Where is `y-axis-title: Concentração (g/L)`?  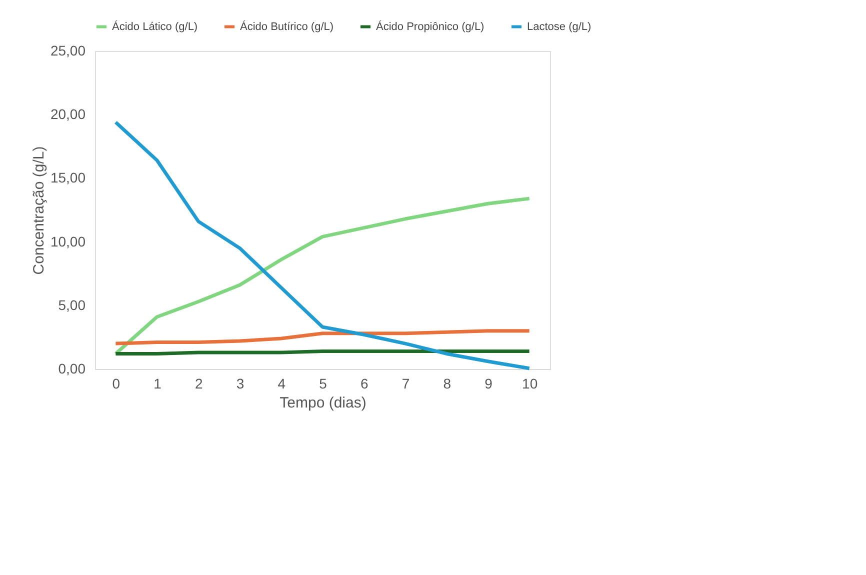
y-axis-title: Concentração (g/L) is located at coordinates (39, 210).